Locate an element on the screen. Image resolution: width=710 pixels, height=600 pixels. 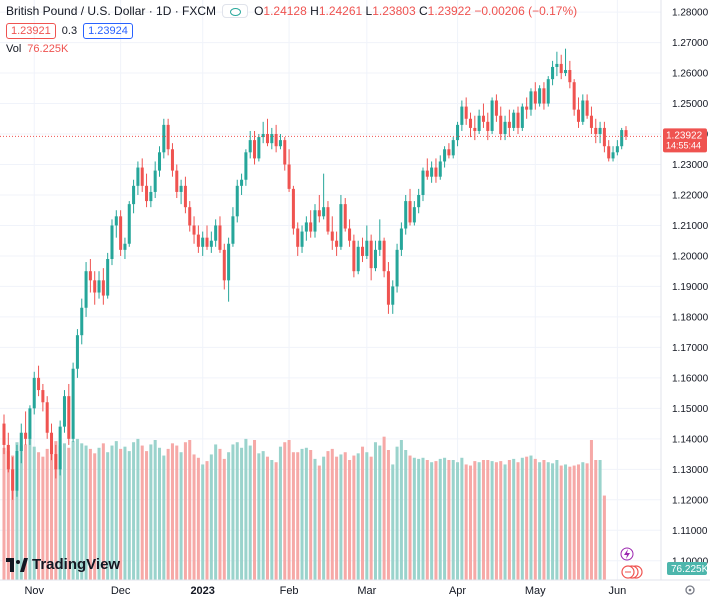
price-tick-label: 1.14000 is located at coordinates (690, 439).